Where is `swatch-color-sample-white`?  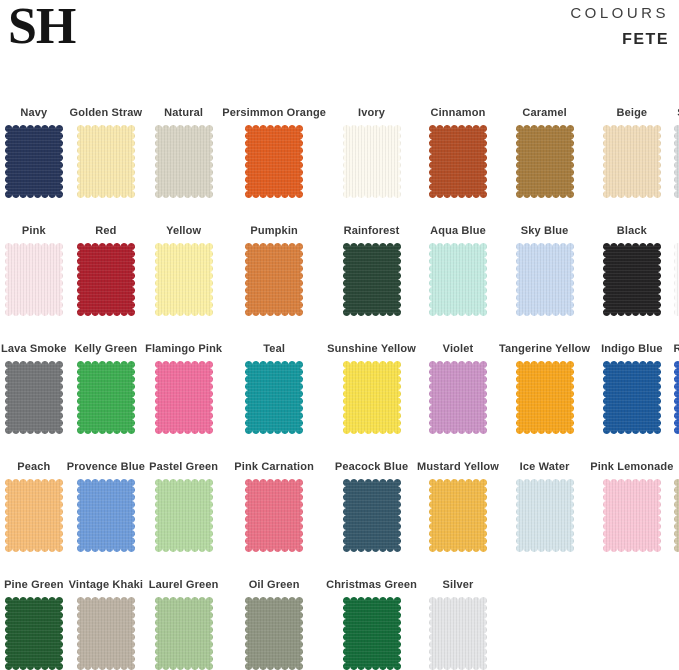
swatch-color-sample-white is located at coordinates (676, 279).